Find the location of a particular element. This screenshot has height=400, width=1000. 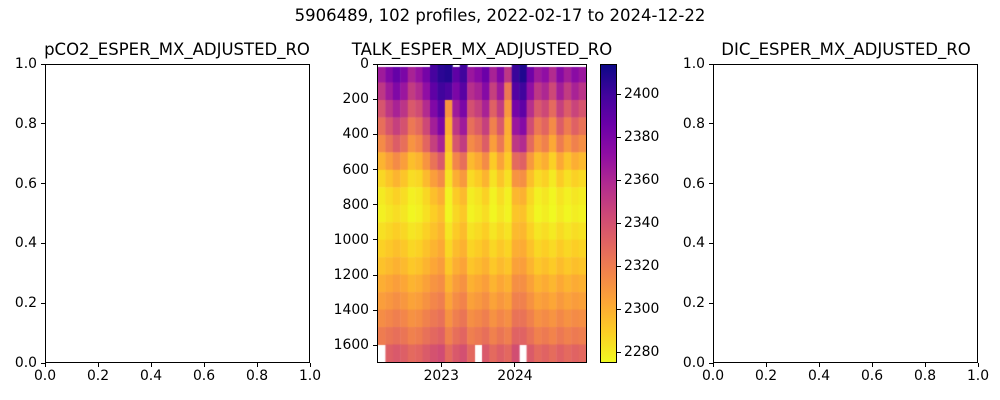

y-tick-label: 600 is located at coordinates (355, 169).